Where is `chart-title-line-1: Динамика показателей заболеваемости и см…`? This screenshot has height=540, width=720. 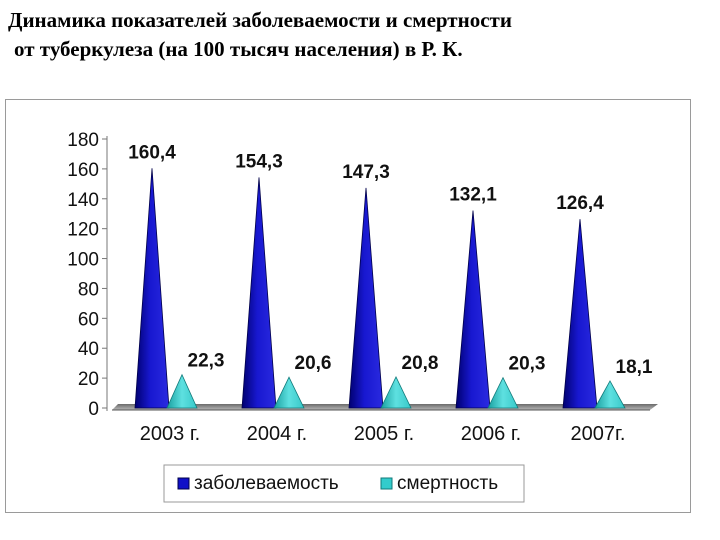
chart-title-line-1: Динамика показателей заболеваемости и см… is located at coordinates (260, 20).